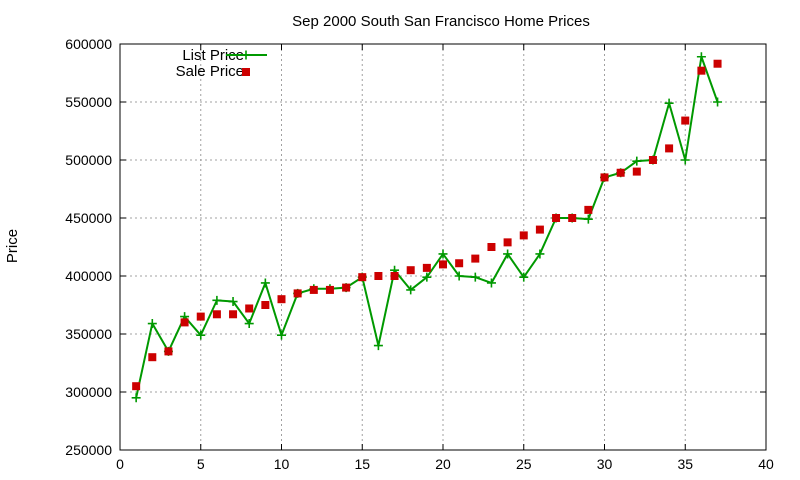  I want to click on y-tick-label: 550000, so click(88, 102).